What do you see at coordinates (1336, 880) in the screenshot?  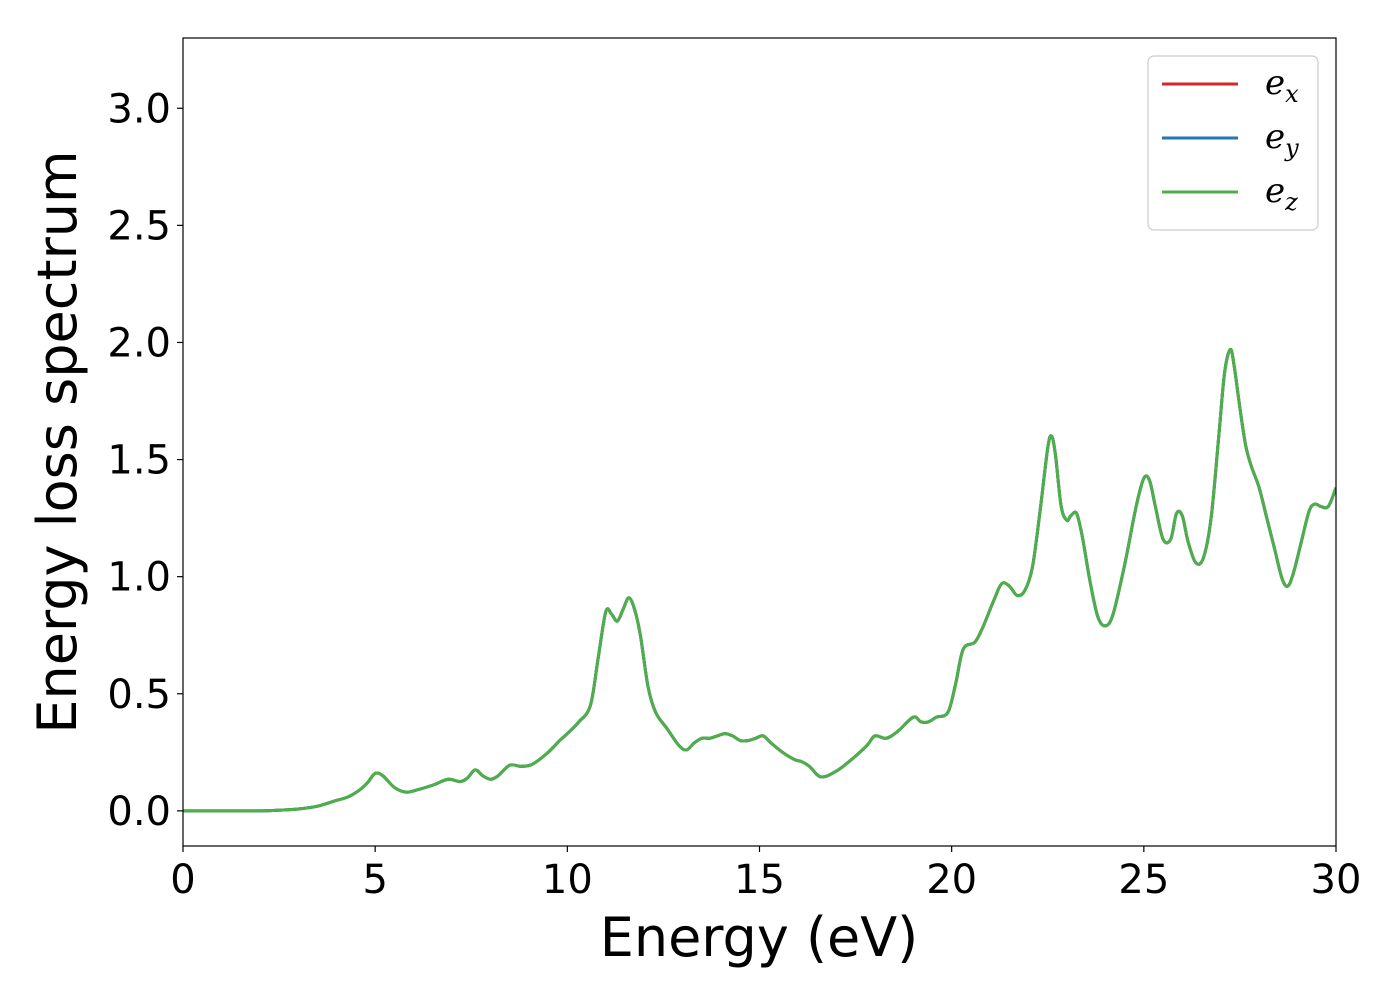 I see `x-tick-label: 30` at bounding box center [1336, 880].